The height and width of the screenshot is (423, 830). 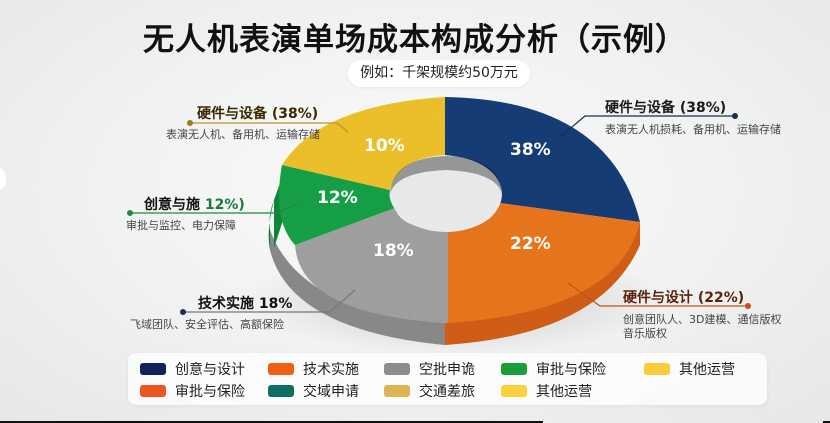 I want to click on callout-right-top: 硬件与设备 (38%) 表演无人机损耗、备用机、运输存储, so click(x=693, y=117).